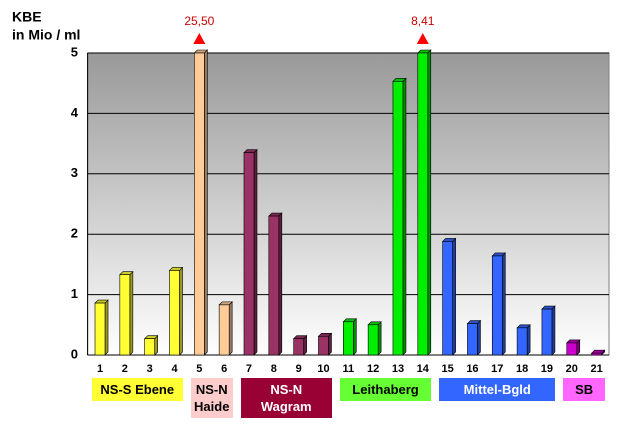 This screenshot has width=634, height=432. Describe the element at coordinates (74, 172) in the screenshot. I see `y-tick-label: 3` at that location.